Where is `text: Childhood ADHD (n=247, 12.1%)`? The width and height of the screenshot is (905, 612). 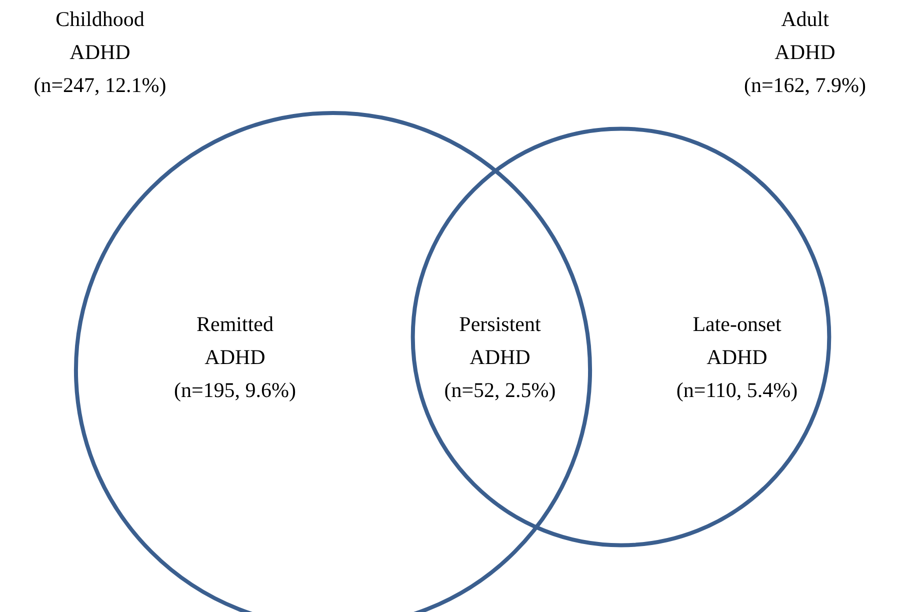
text: Childhood ADHD (n=247, 12.1%) is located at coordinates (100, 52).